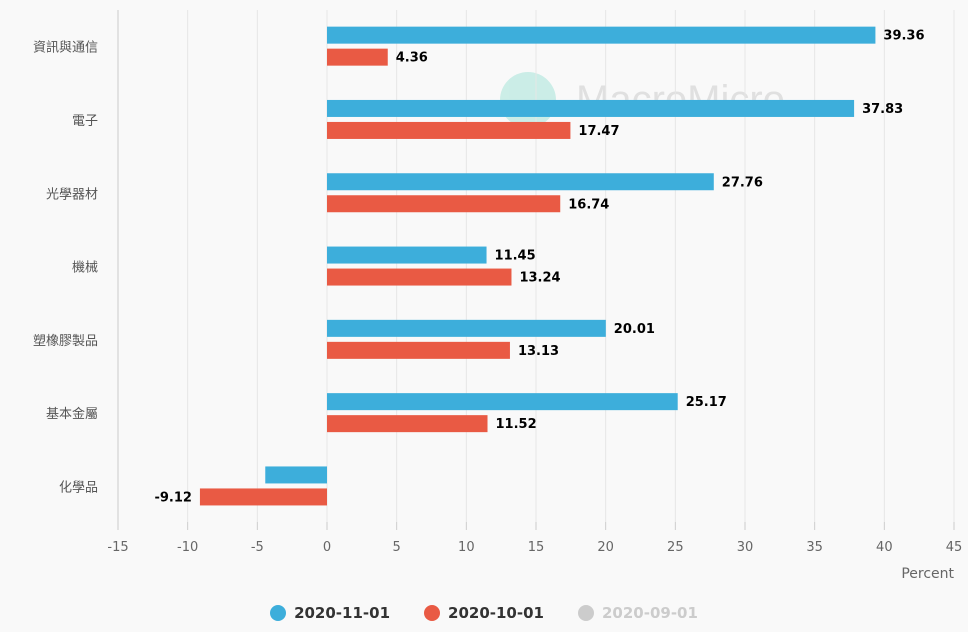 The height and width of the screenshot is (632, 968). Describe the element at coordinates (72, 414) in the screenshot. I see `category-label: 基本金屬` at that location.